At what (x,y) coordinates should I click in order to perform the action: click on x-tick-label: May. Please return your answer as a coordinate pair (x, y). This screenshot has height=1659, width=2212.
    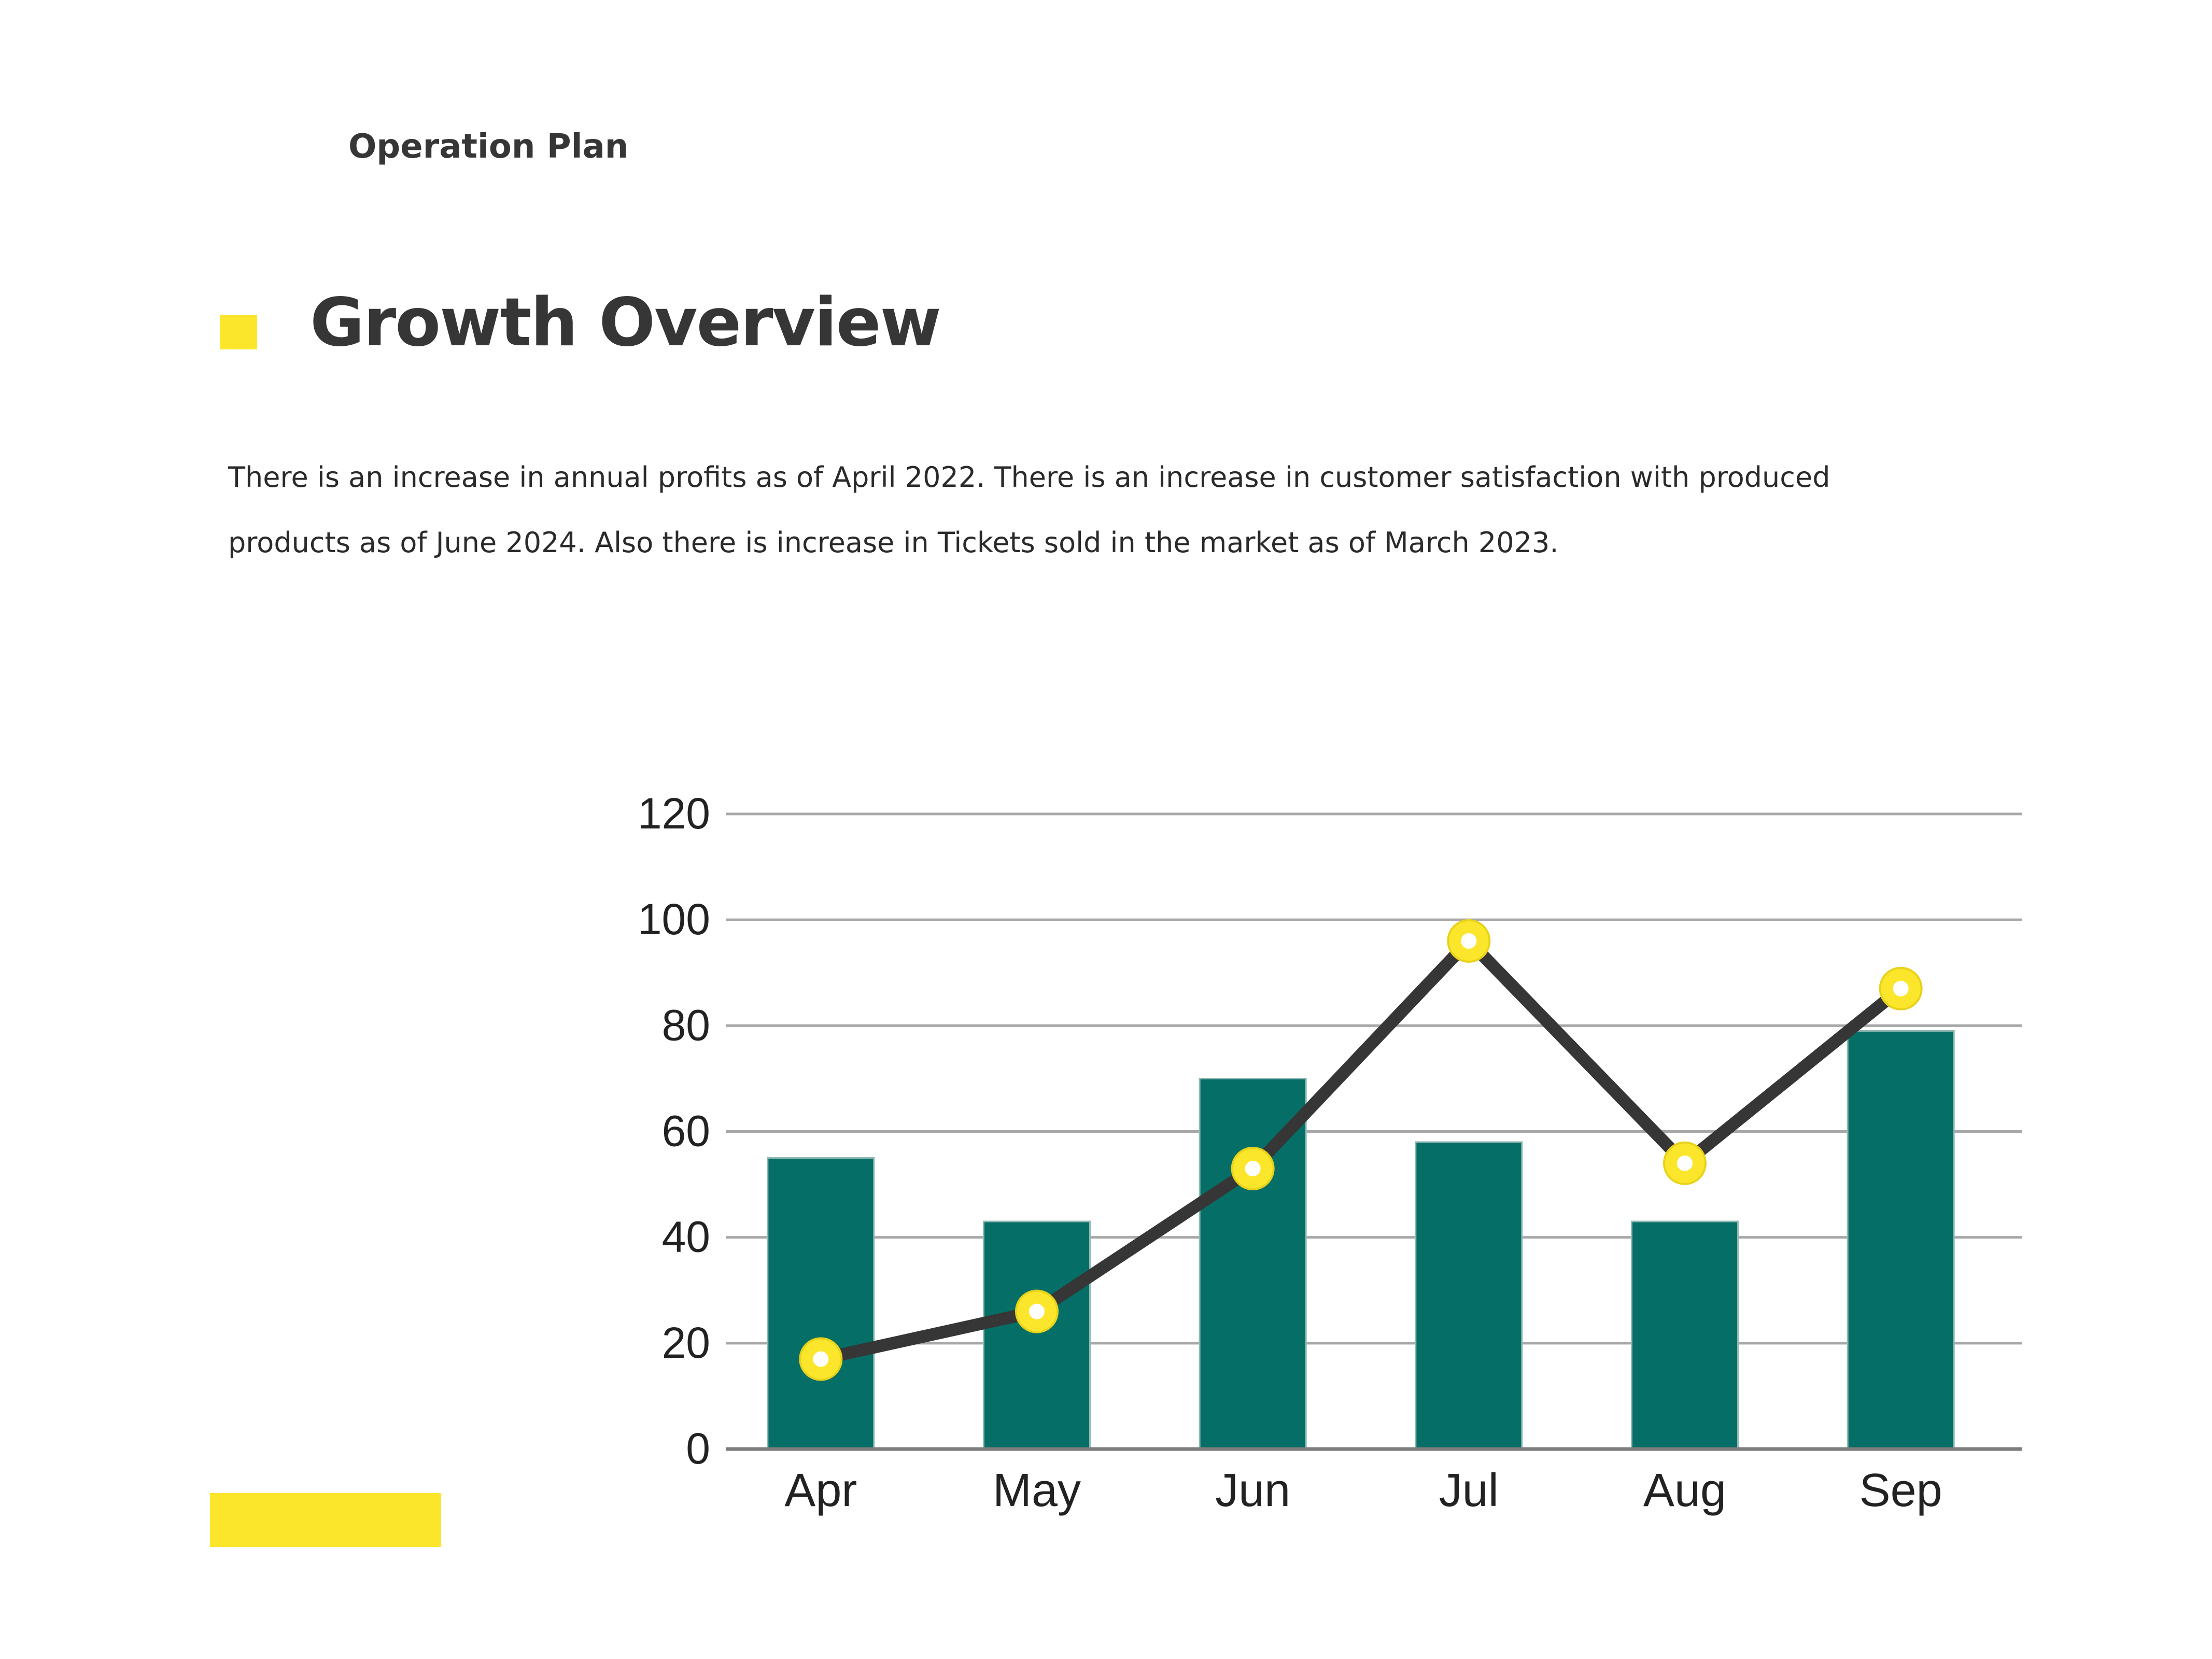
    Looking at the image, I should click on (1037, 1490).